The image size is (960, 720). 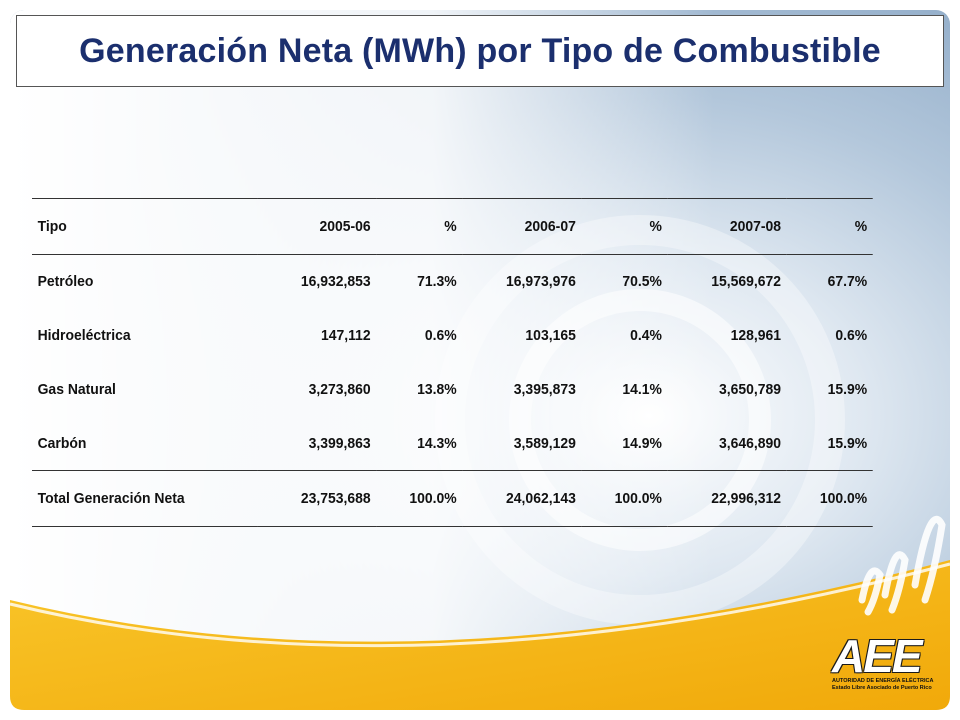 What do you see at coordinates (642, 282) in the screenshot?
I see `cell-percent: 70.5%` at bounding box center [642, 282].